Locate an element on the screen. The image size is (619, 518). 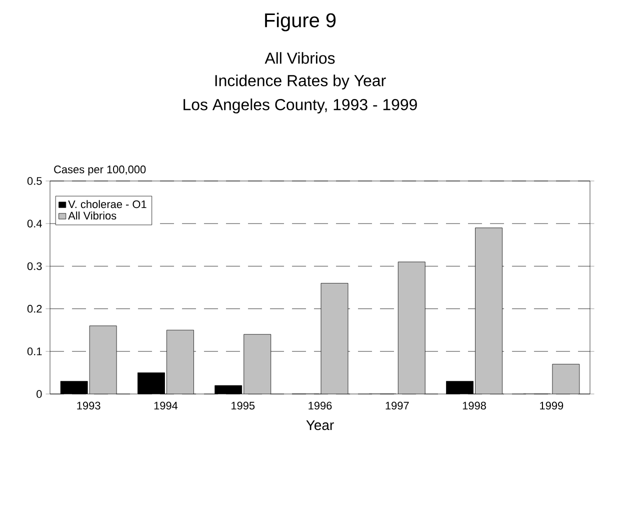
y-axis-title: Cases per 100,000 is located at coordinates (100, 171).